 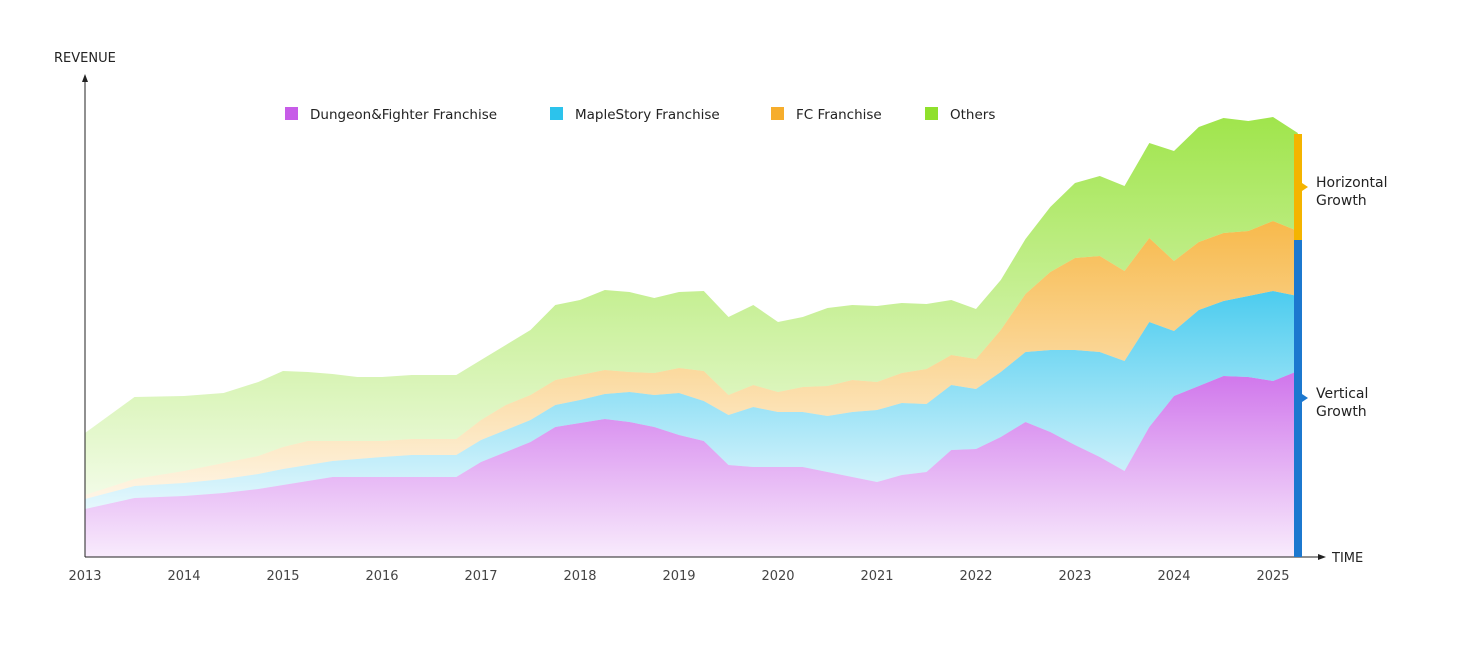 I want to click on horizontal-growth-pointer-icon, so click(x=1305, y=187).